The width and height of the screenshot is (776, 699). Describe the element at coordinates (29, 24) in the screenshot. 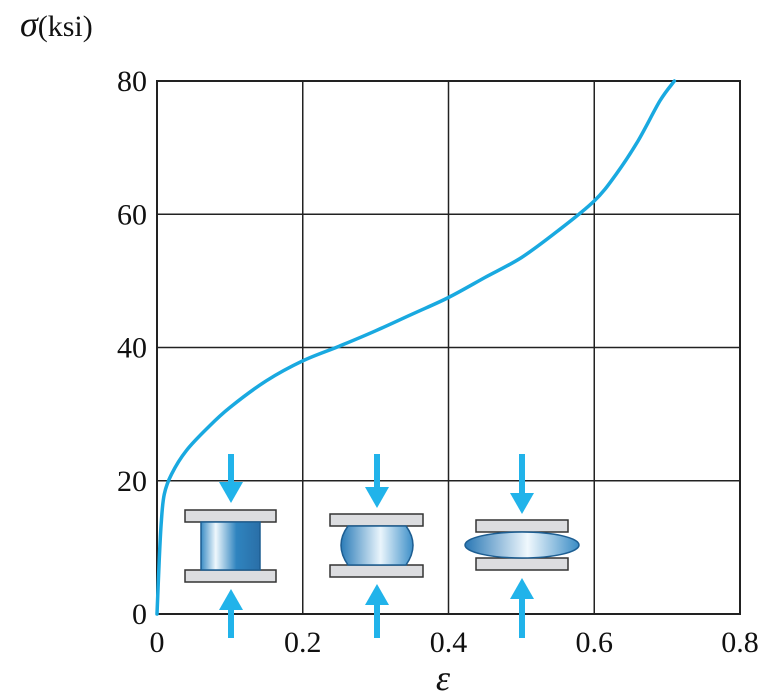

I see `y-axis-symbol: σ` at that location.